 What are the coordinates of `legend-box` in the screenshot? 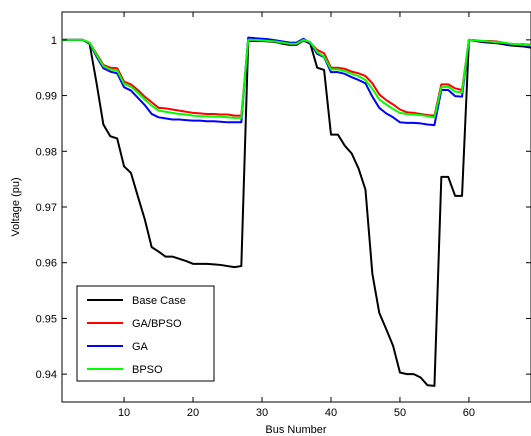 It's located at (145, 333).